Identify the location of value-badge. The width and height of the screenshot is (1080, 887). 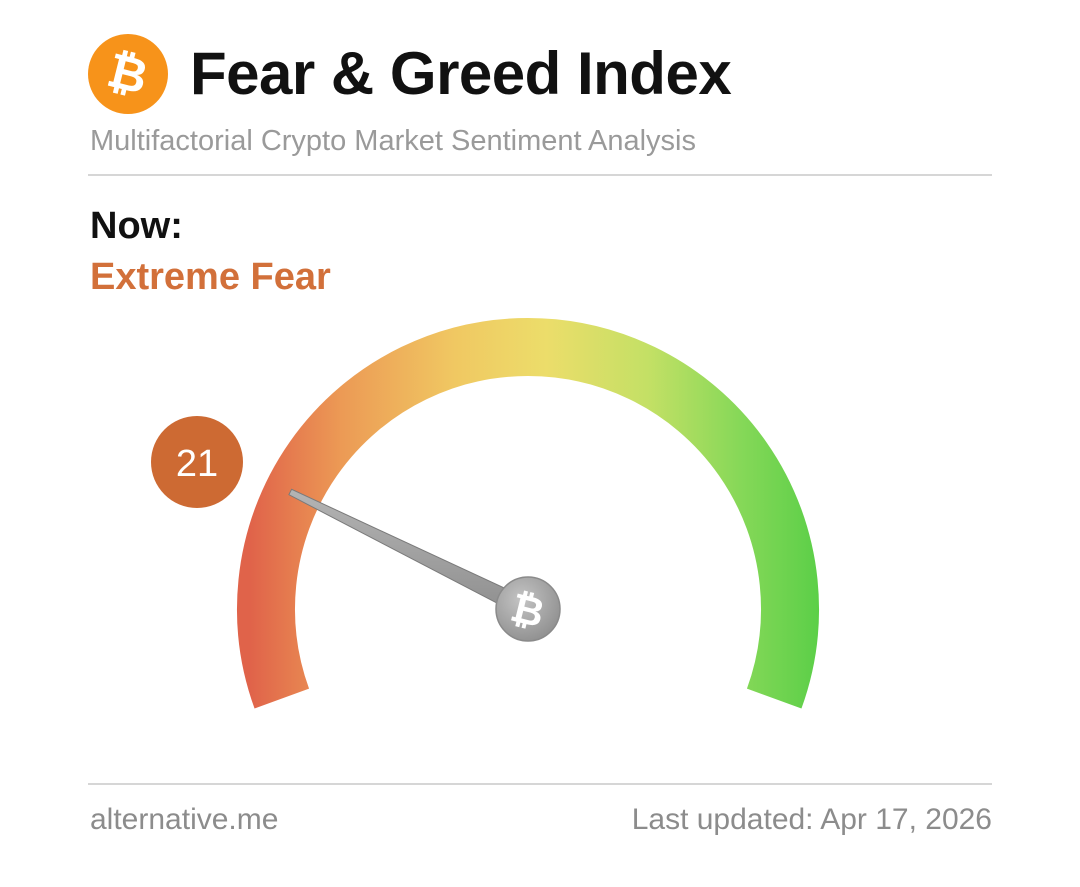
(197, 462).